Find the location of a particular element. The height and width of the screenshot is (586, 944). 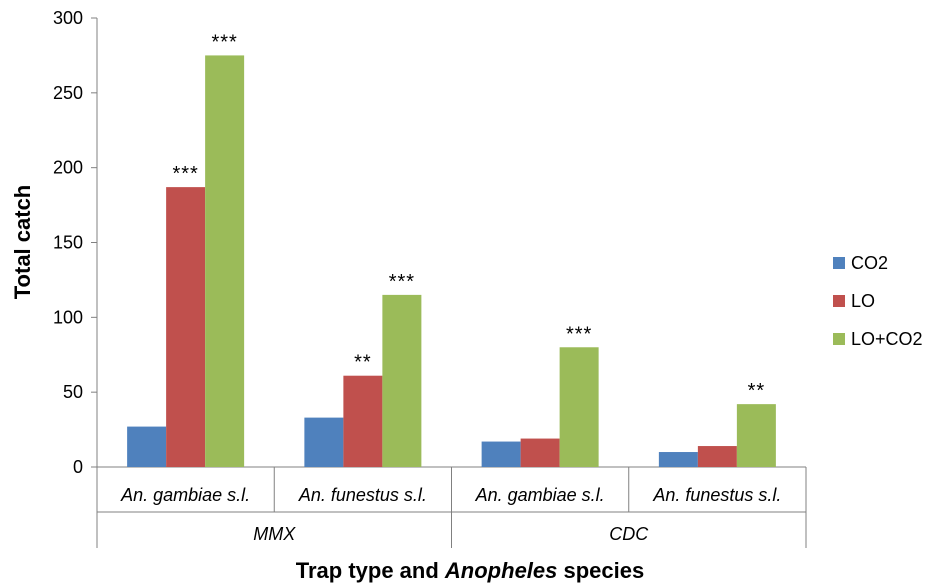

y-tick-label: 150 is located at coordinates (68, 243).